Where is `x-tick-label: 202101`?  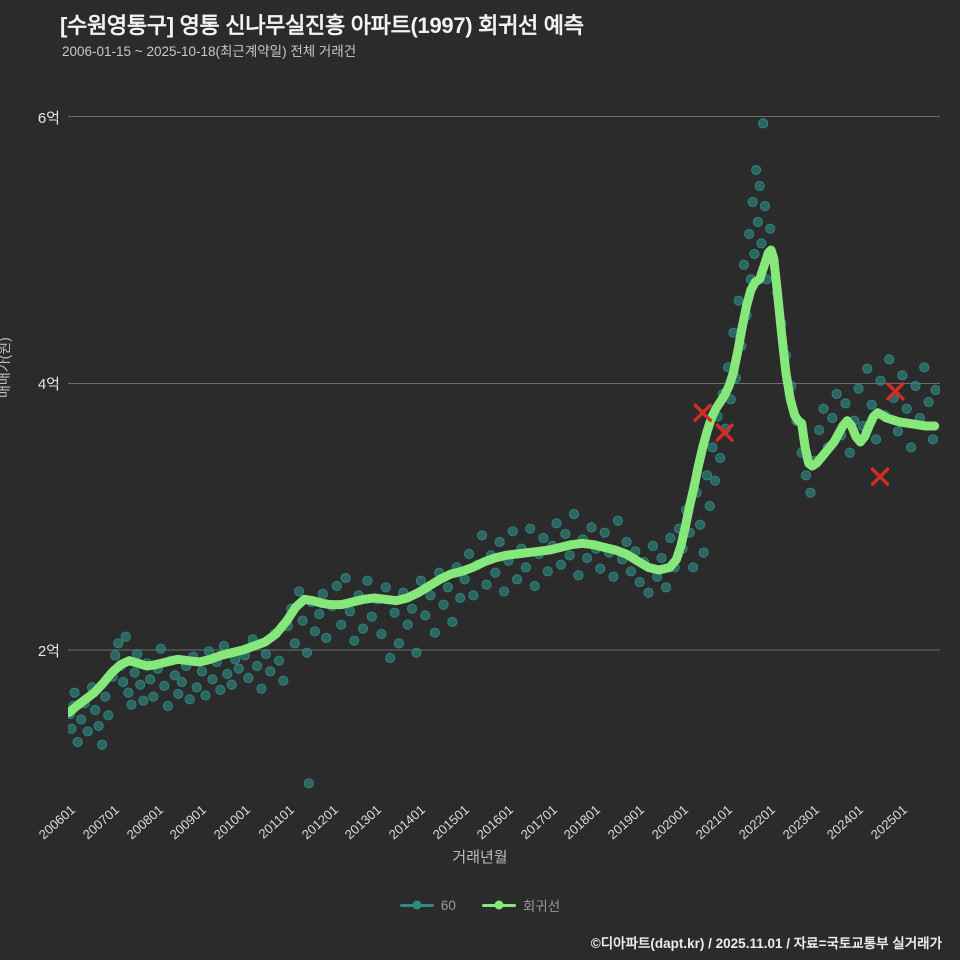
x-tick-label: 202101 is located at coordinates (713, 822).